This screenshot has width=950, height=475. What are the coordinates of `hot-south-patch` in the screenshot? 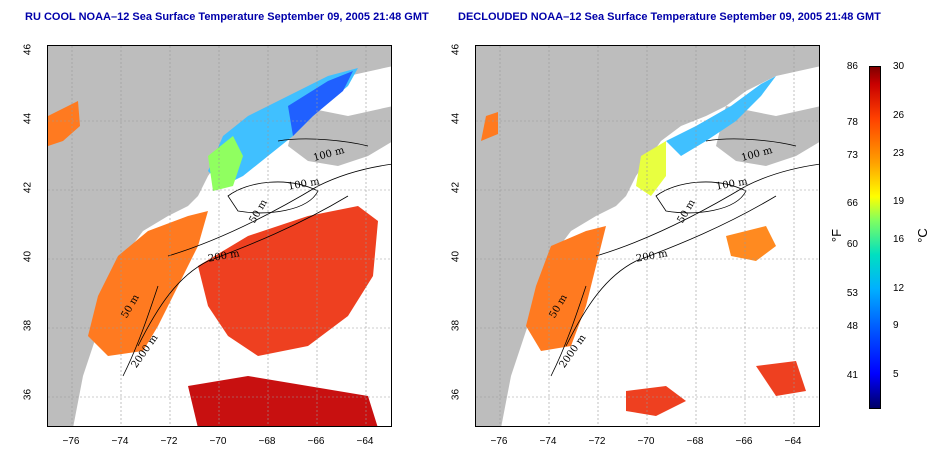 It's located at (656, 401).